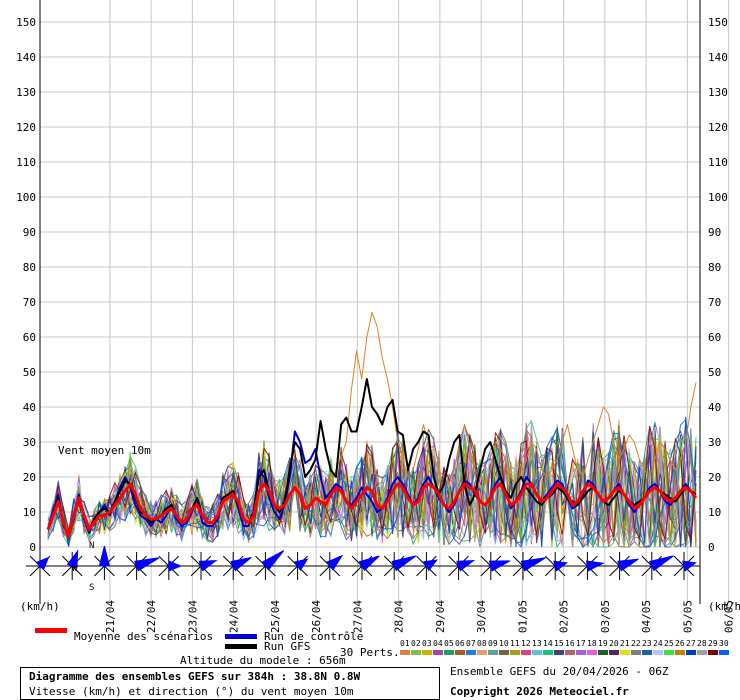  What do you see at coordinates (713, 643) in the screenshot?
I see `perturbation-number-29: 29` at bounding box center [713, 643].